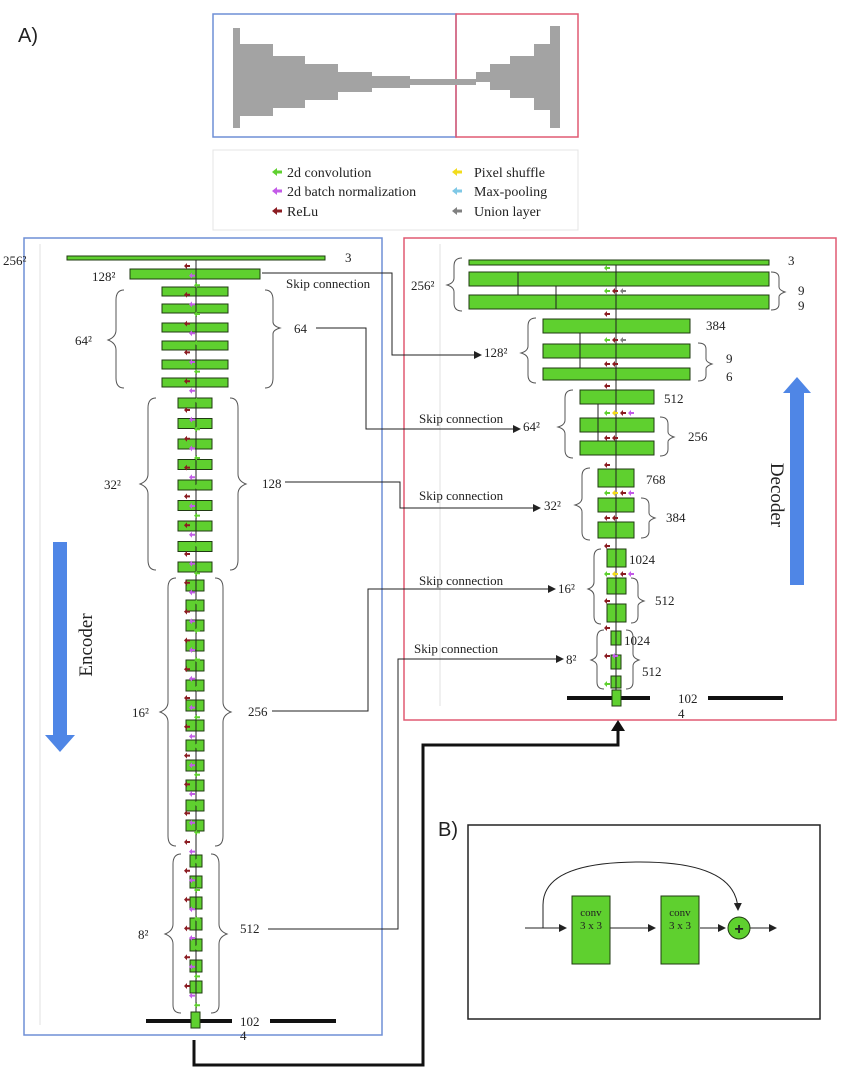  Describe the element at coordinates (681, 713) in the screenshot. I see `dec-bottom-num: 4` at that location.